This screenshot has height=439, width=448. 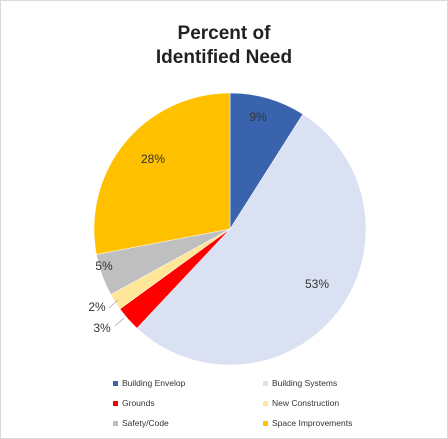 What do you see at coordinates (162, 173) in the screenshot?
I see `pie-slice-space-improvements` at bounding box center [162, 173].